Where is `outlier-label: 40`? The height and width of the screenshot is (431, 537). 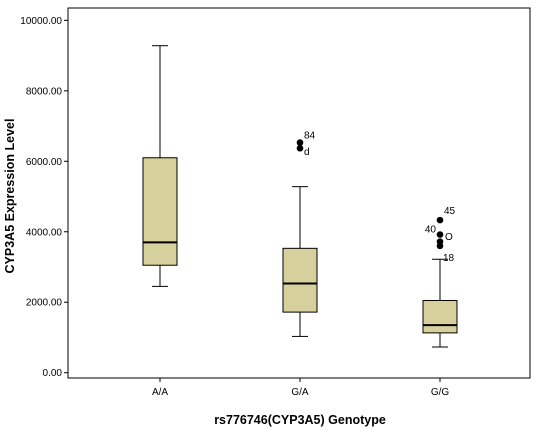 outlier-label: 40 is located at coordinates (431, 230).